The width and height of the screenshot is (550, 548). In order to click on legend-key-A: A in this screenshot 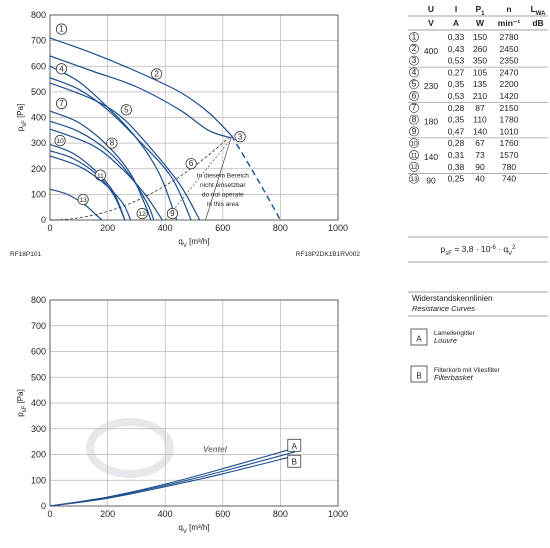, I will do `click(419, 339)`.